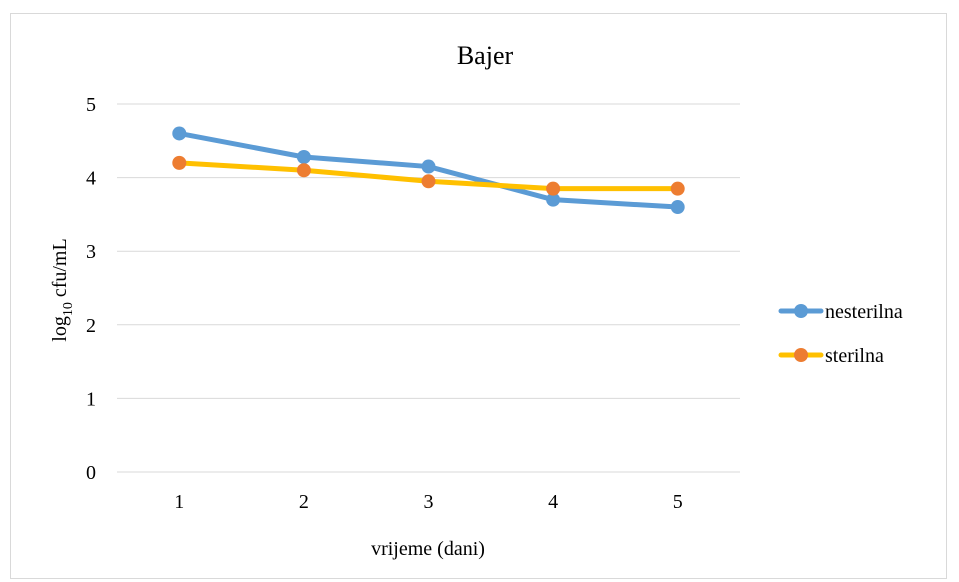  I want to click on y-tick-label-0: 0, so click(91, 473).